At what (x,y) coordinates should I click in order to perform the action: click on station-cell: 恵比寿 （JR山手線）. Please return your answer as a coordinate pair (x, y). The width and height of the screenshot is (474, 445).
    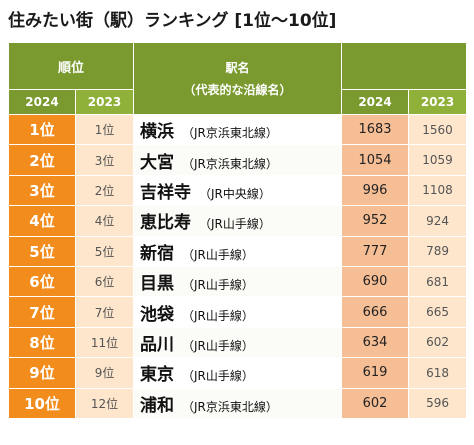
    Looking at the image, I should click on (238, 221).